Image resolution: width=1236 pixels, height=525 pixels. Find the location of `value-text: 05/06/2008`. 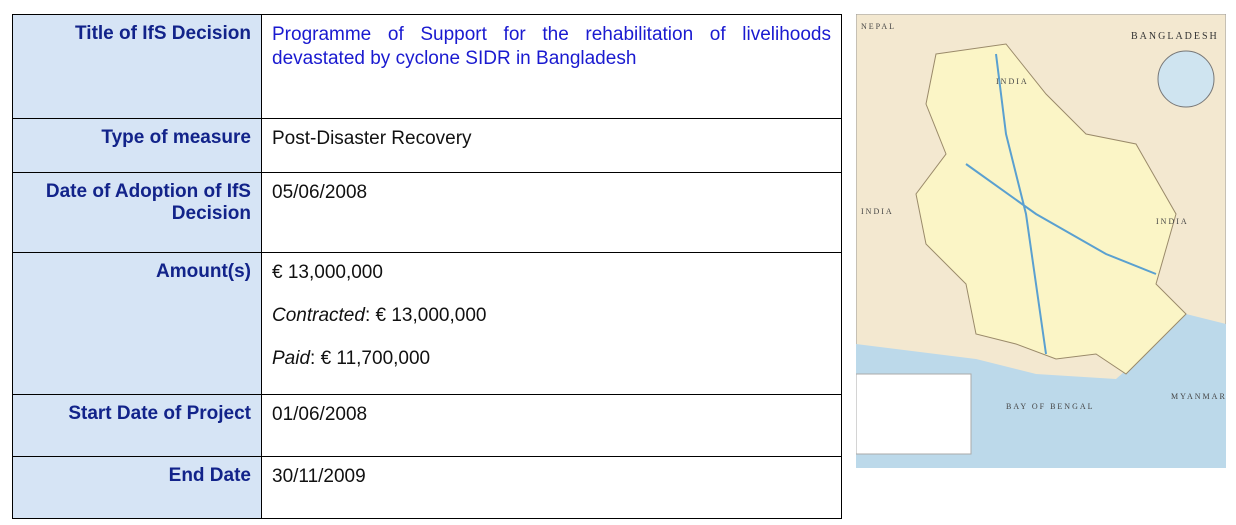

value-text: 05/06/2008 is located at coordinates (320, 192).